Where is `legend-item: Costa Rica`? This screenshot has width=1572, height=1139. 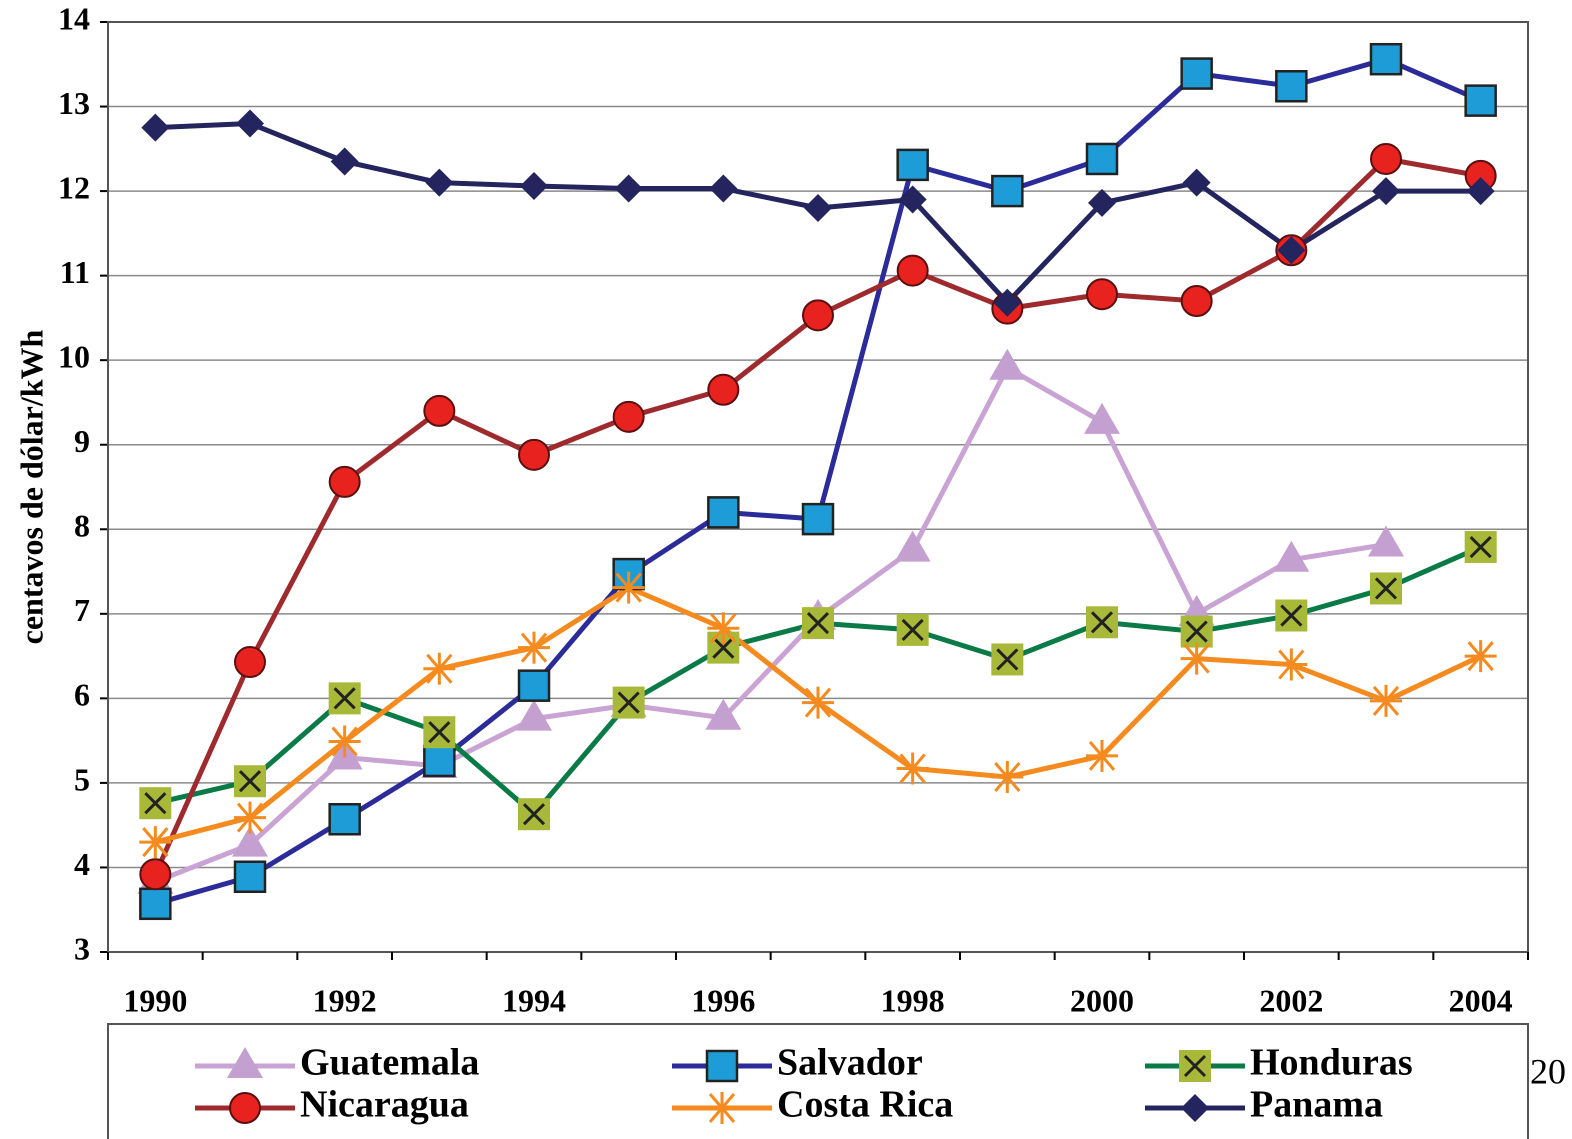 legend-item: Costa Rica is located at coordinates (812, 1105).